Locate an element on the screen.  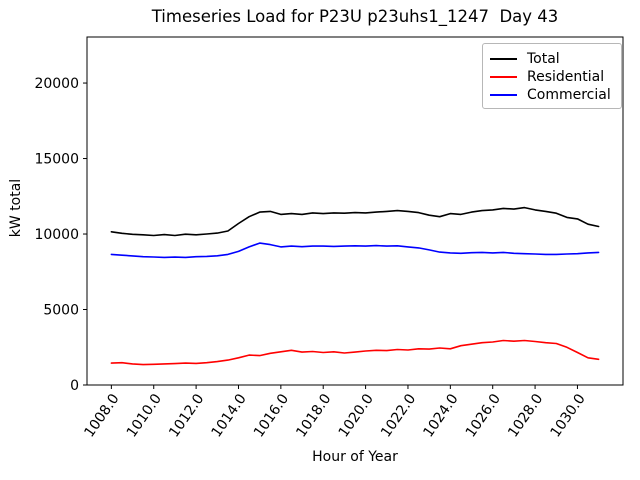
y-tick-label: 10000 is located at coordinates (56, 235).